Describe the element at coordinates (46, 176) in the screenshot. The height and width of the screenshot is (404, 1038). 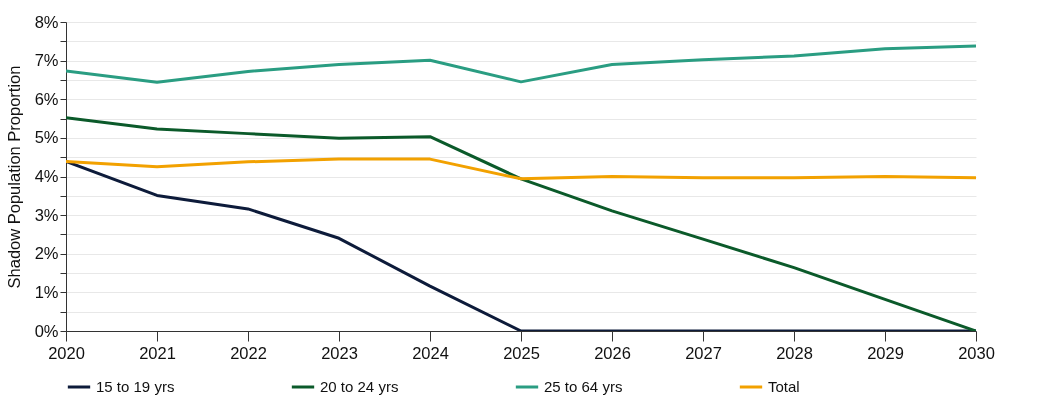
I see `y-tick-label: 4%` at that location.